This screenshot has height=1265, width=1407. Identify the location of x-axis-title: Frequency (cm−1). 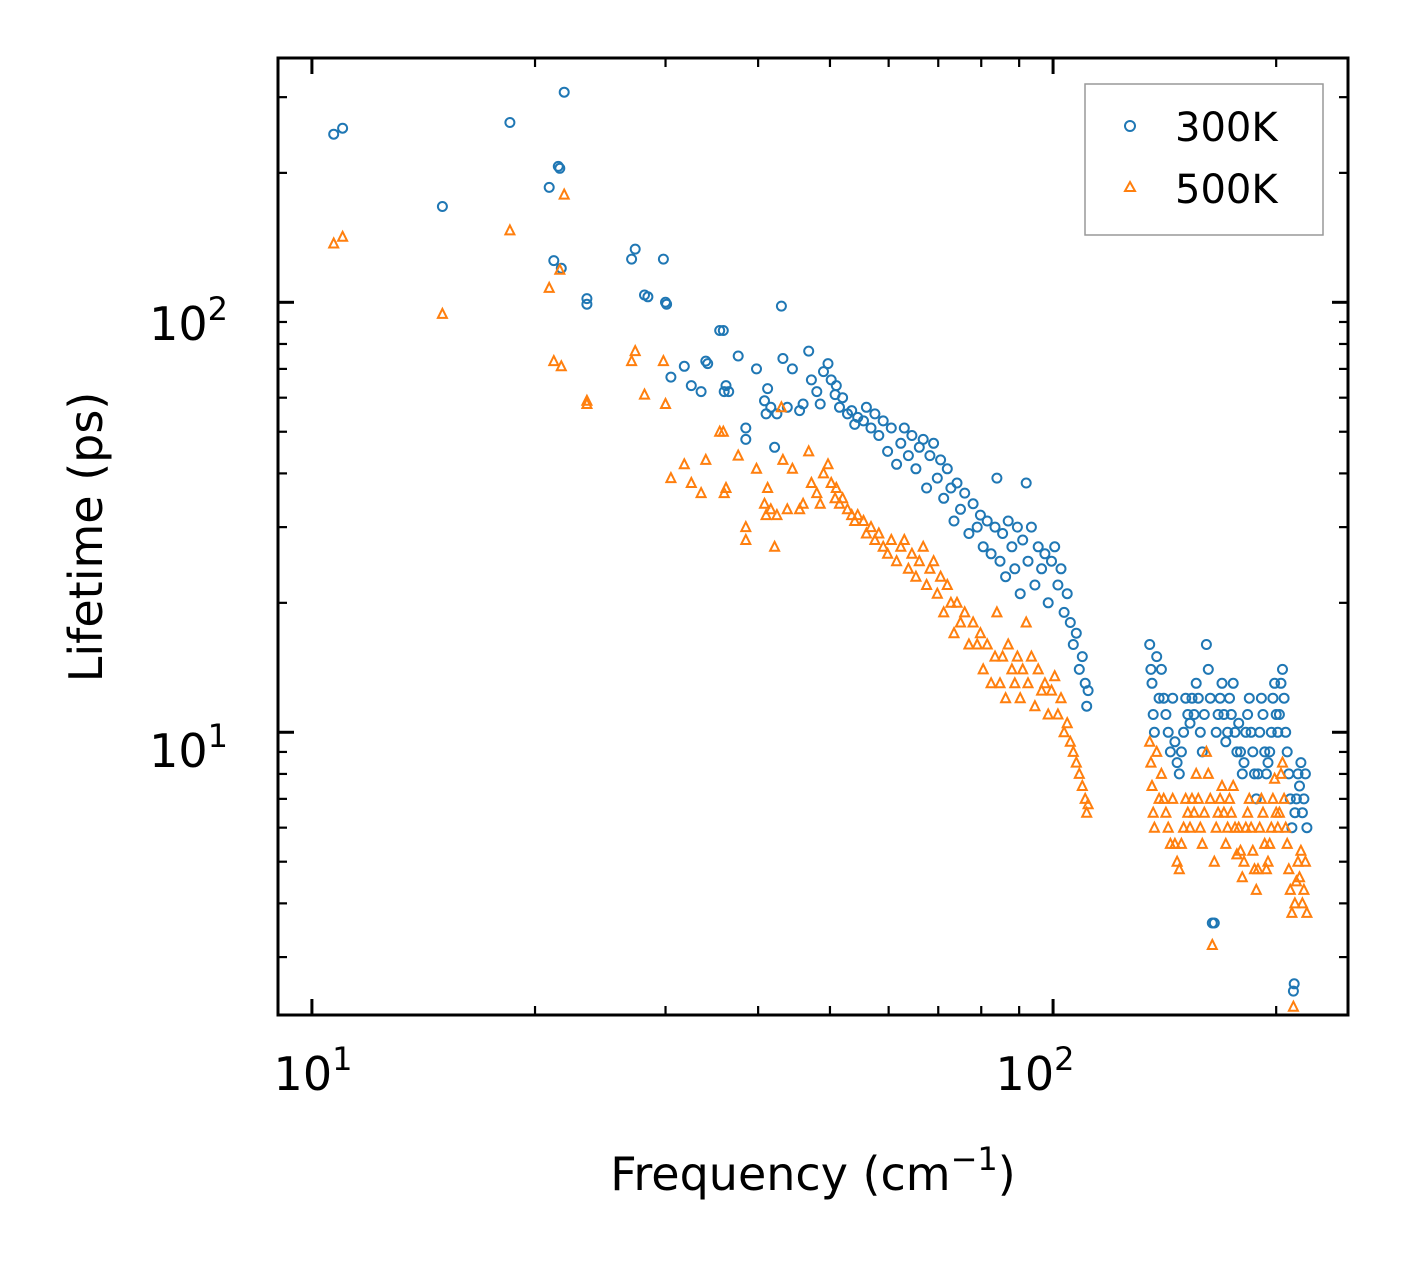
(812, 1170).